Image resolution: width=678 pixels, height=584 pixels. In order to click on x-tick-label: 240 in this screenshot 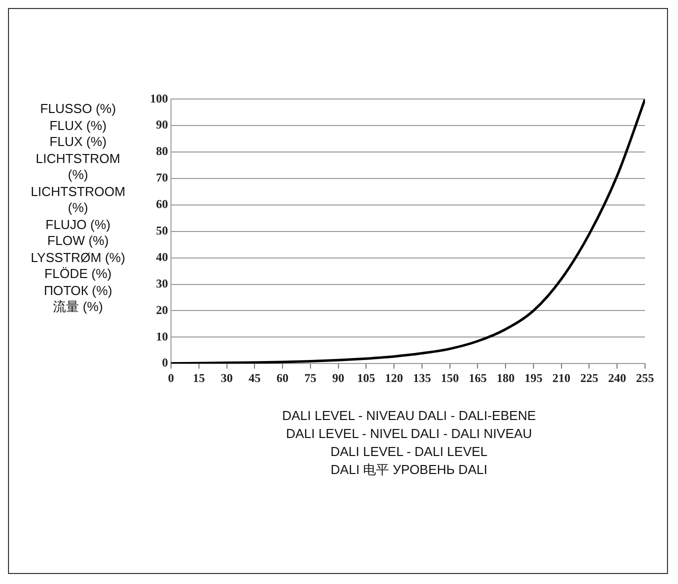, I will do `click(617, 377)`.